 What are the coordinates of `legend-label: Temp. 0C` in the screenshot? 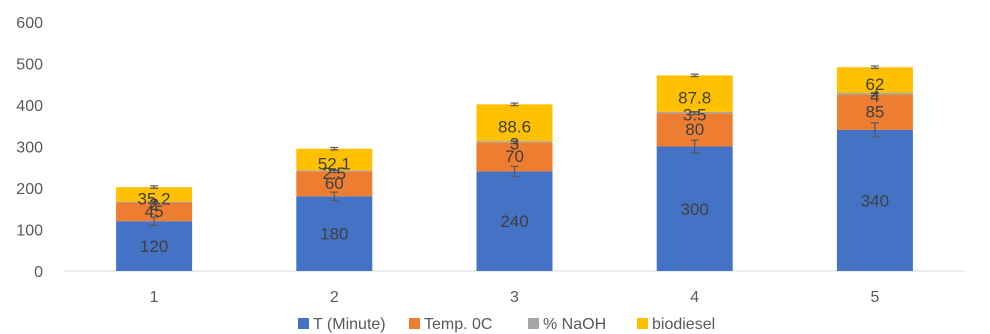 It's located at (458, 324).